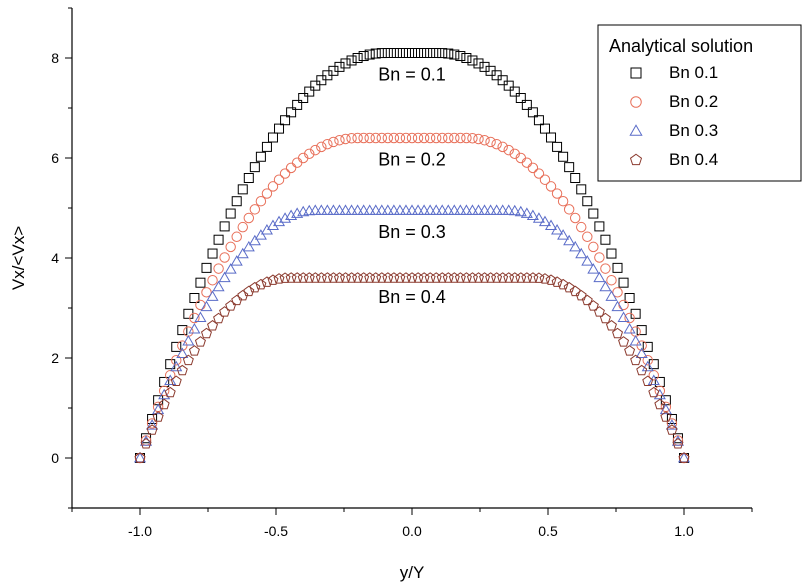  What do you see at coordinates (55, 358) in the screenshot?
I see `y-tick-label: 2` at bounding box center [55, 358].